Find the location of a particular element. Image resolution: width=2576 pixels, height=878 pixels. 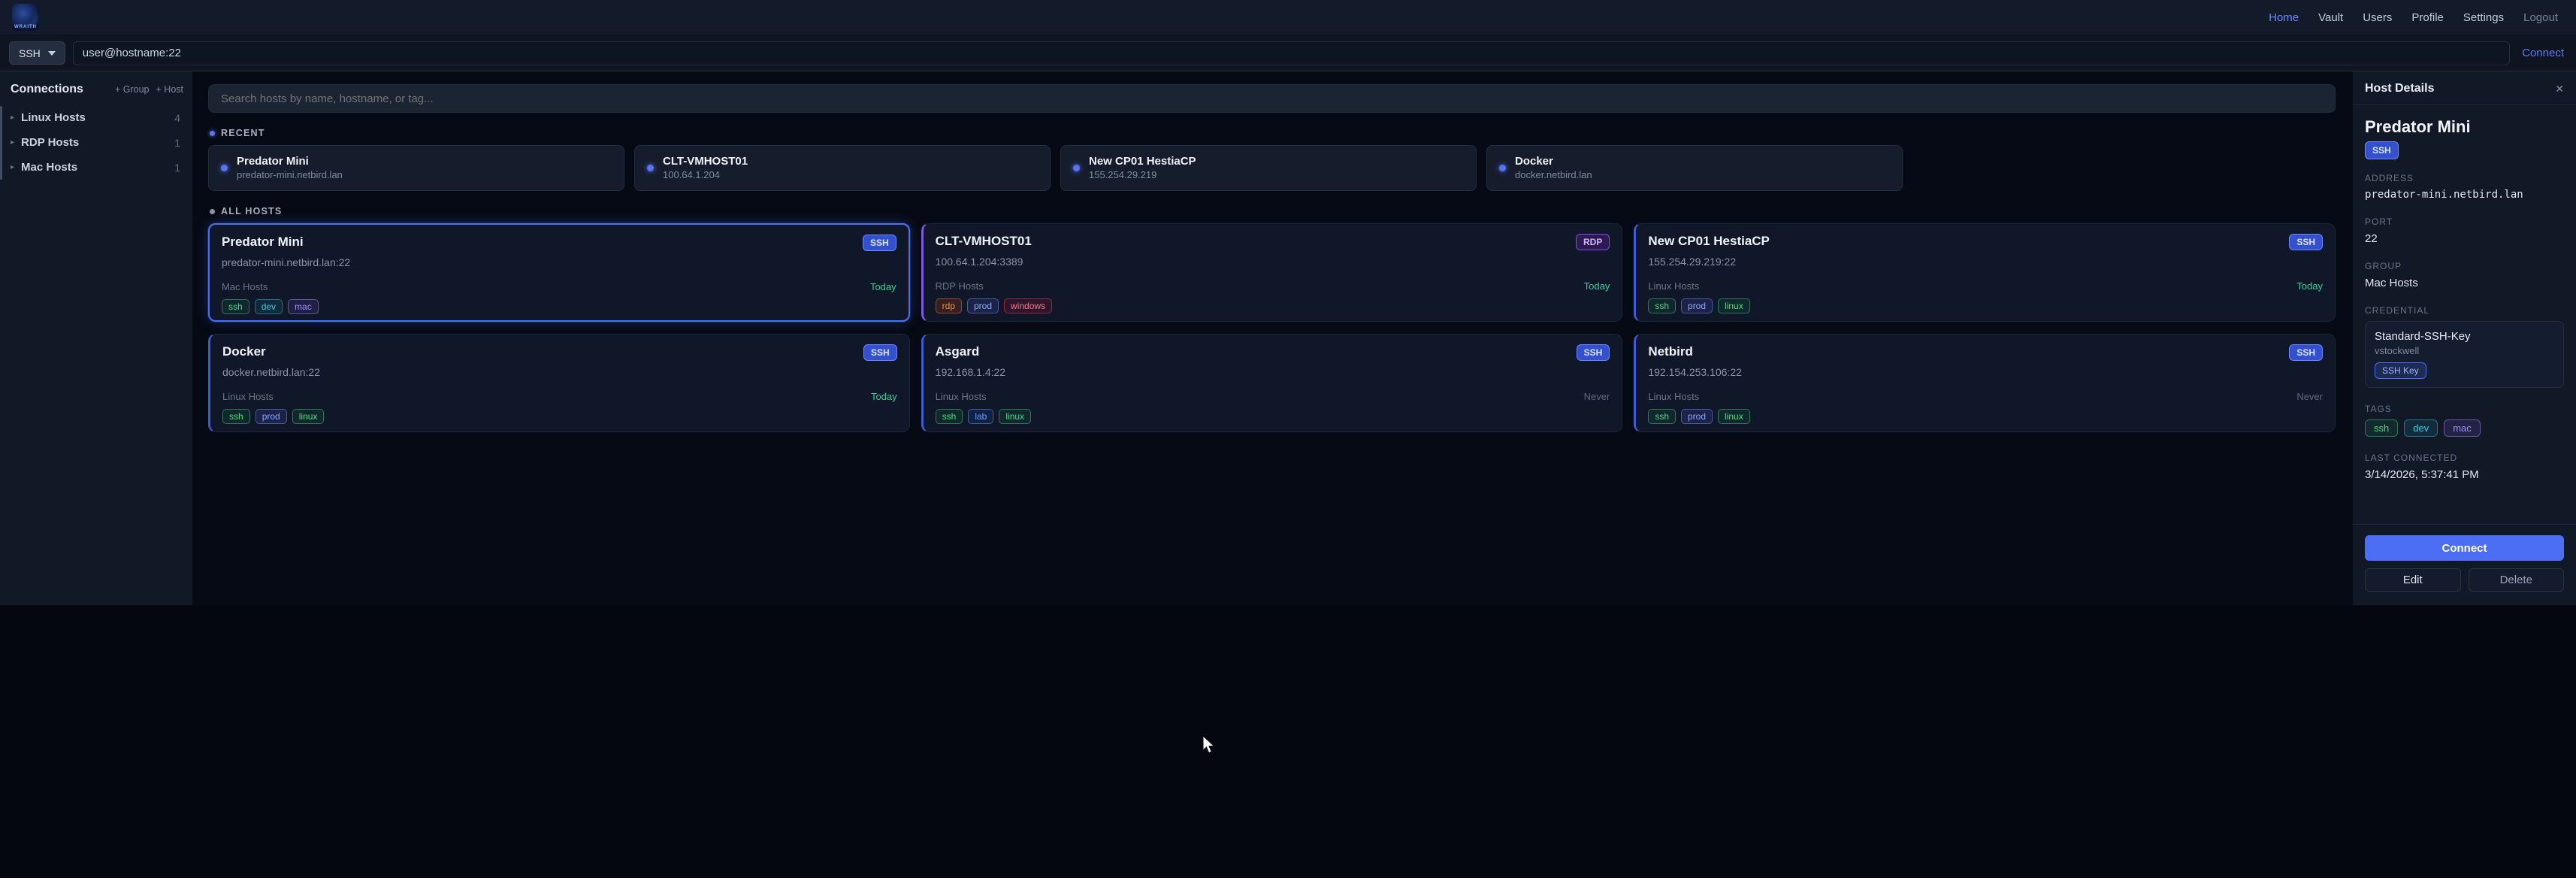

host-address: docker.netbird.lan:22 is located at coordinates (271, 372).